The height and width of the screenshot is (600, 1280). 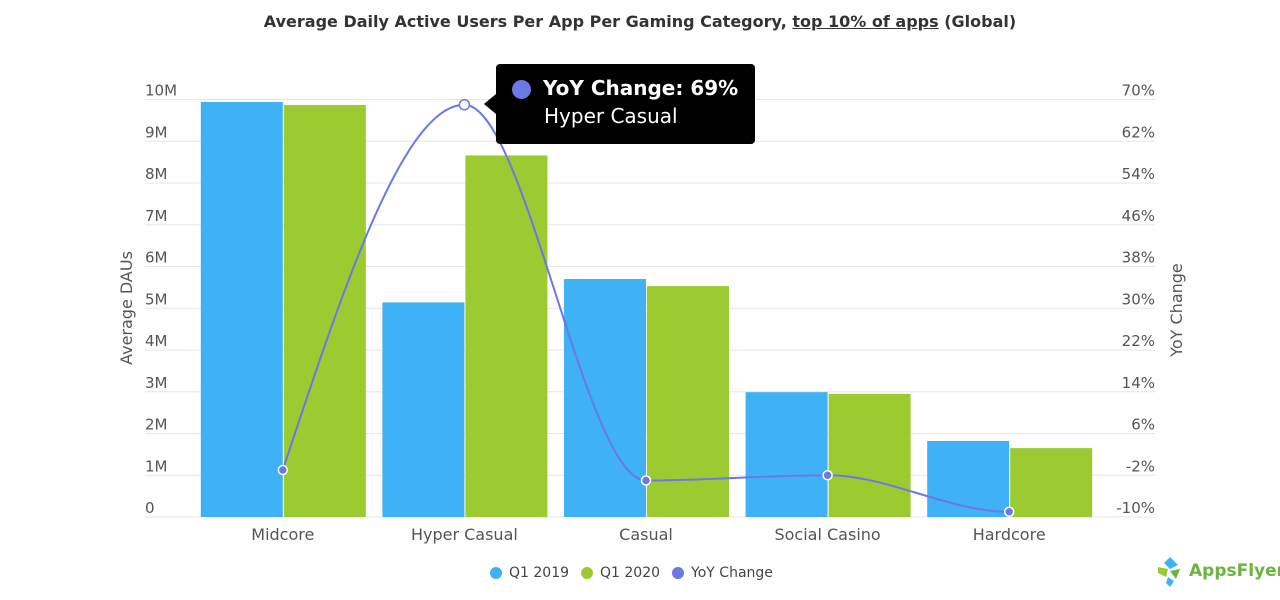 What do you see at coordinates (156, 299) in the screenshot?
I see `y-tick-label: 5M` at bounding box center [156, 299].